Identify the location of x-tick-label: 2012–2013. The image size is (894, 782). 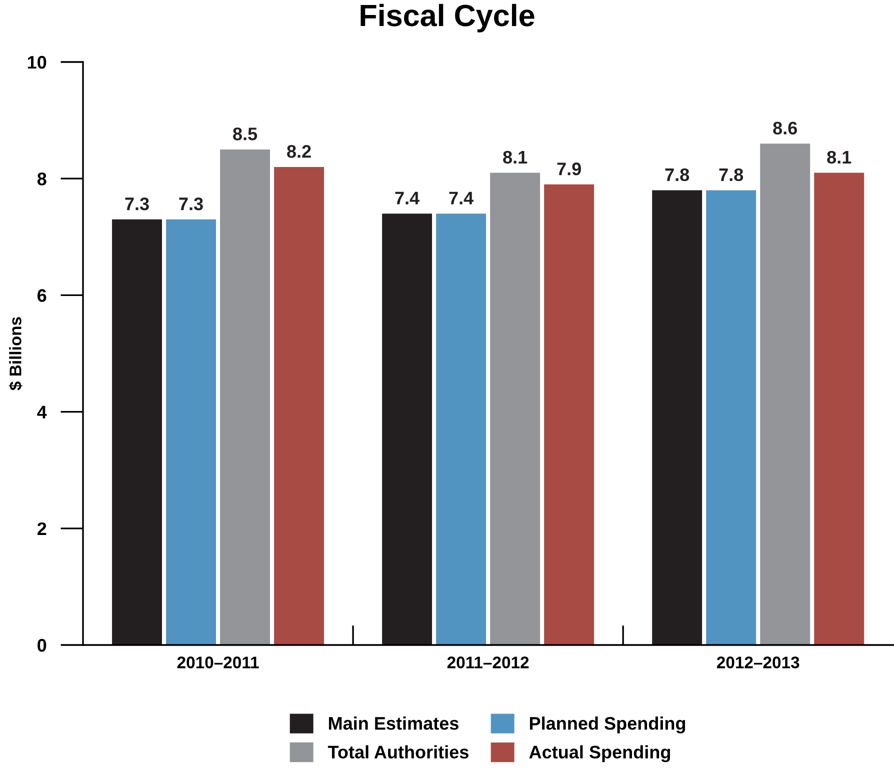
(758, 662).